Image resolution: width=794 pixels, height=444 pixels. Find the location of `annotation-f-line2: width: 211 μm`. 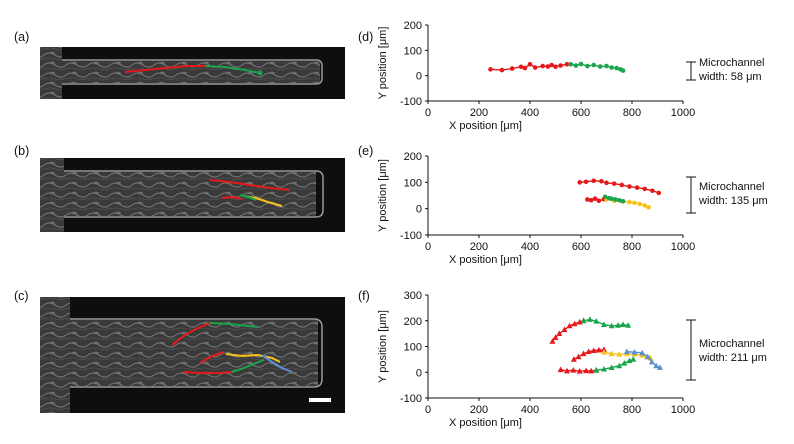

annotation-f-line2: width: 211 μm is located at coordinates (732, 358).